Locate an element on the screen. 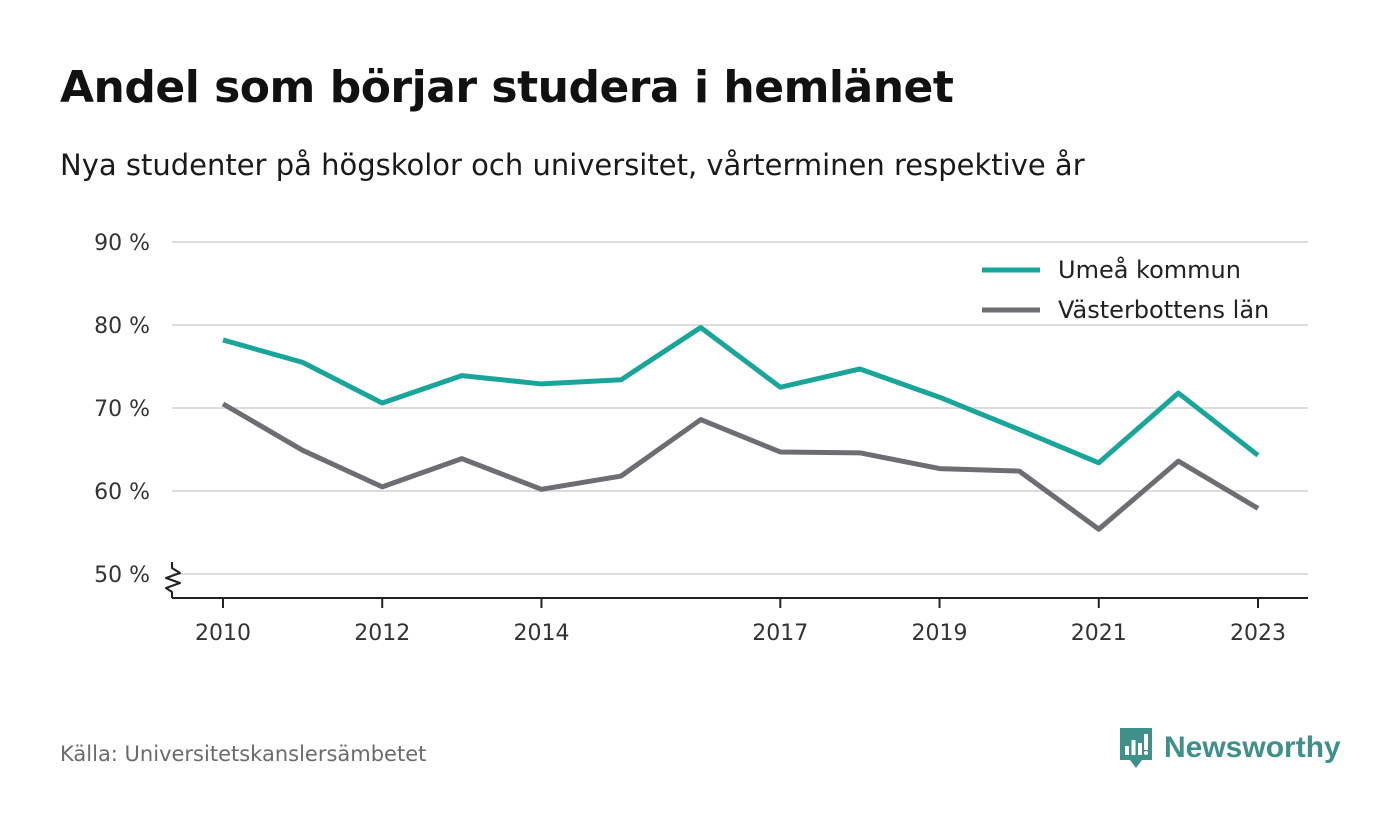  newsworthy-logo-icon is located at coordinates (1136, 748).